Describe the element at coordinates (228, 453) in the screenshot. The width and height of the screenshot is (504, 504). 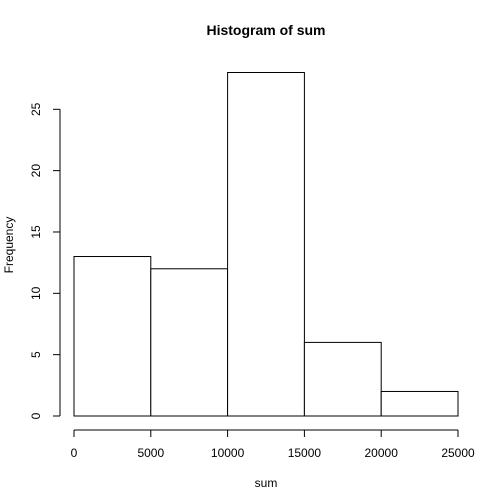
I see `x-tick-label: 10000` at that location.